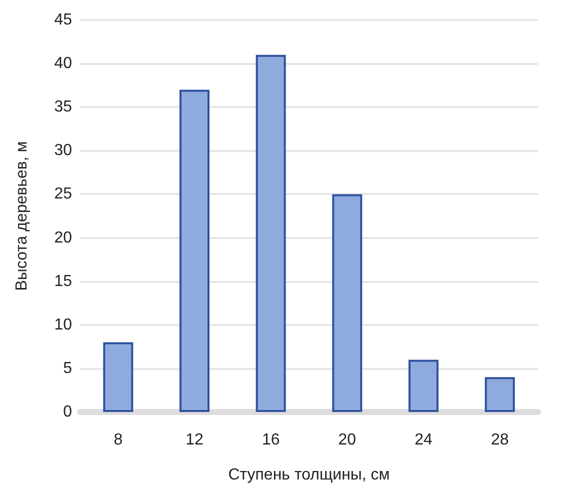 The width and height of the screenshot is (568, 502). I want to click on y-tick-label: 40, so click(63, 63).